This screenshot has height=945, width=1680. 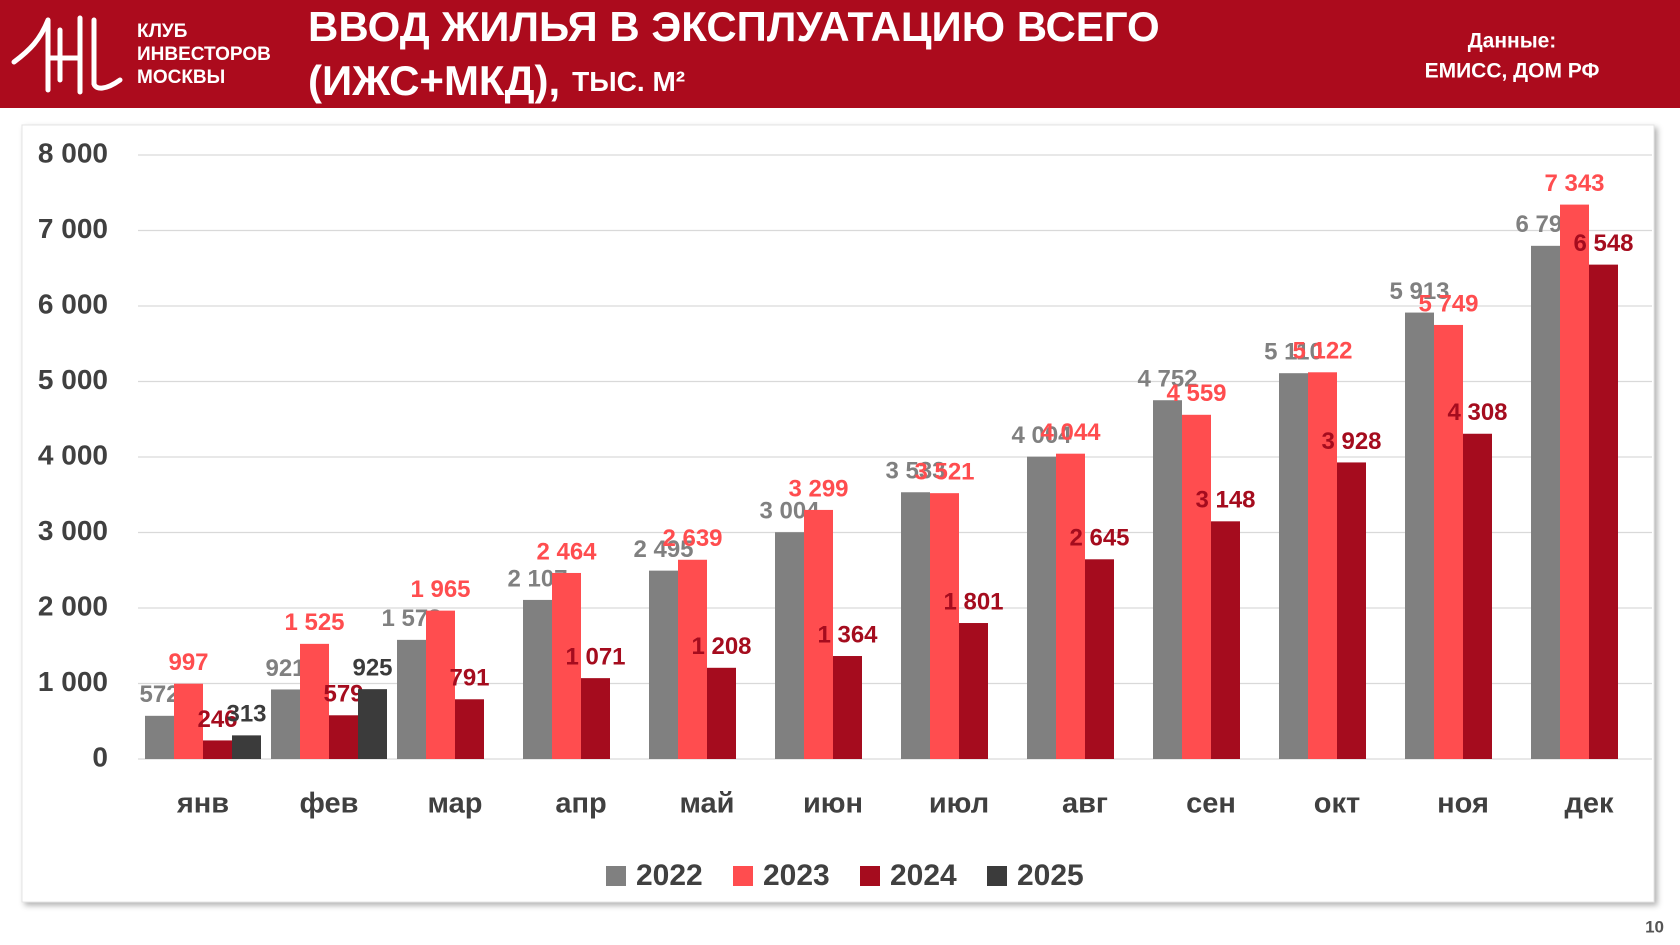 What do you see at coordinates (796, 875) in the screenshot?
I see `legend-label: 2023` at bounding box center [796, 875].